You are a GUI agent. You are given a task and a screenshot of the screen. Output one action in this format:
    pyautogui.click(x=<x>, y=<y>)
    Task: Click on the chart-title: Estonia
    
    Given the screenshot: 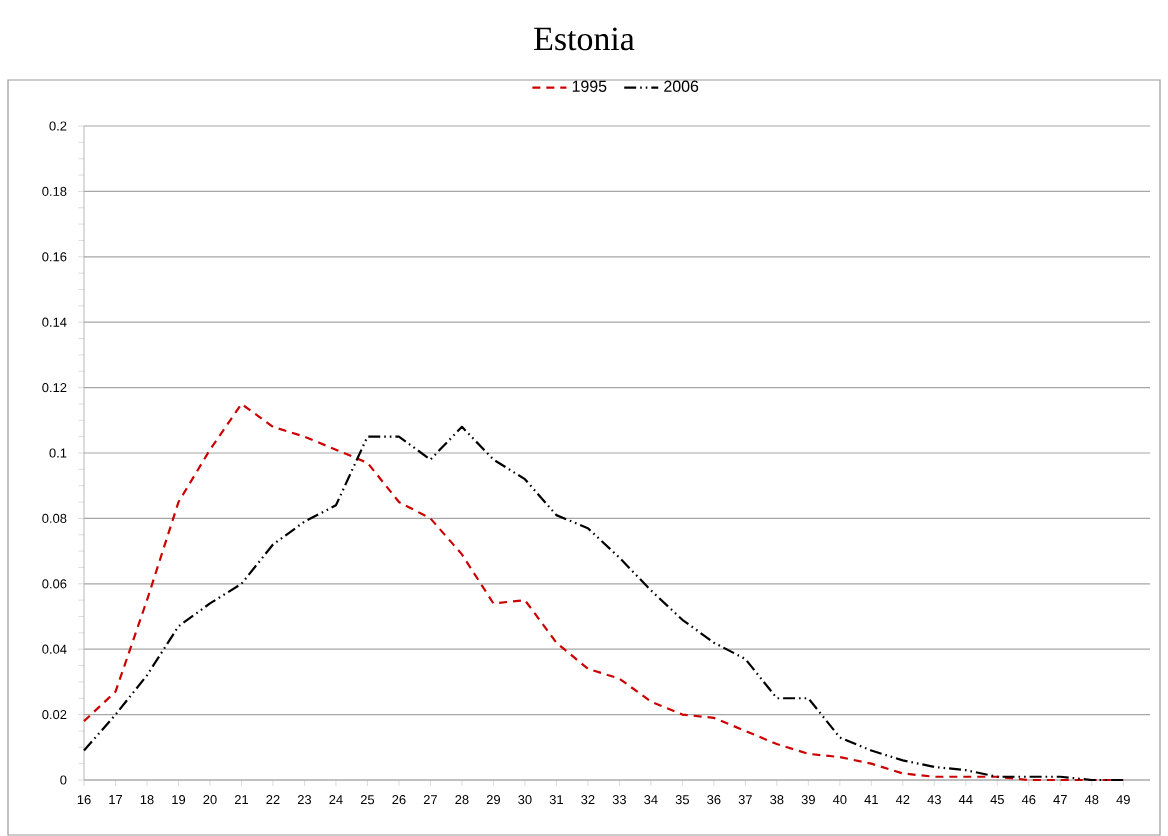 What is the action you would take?
    pyautogui.click(x=584, y=39)
    